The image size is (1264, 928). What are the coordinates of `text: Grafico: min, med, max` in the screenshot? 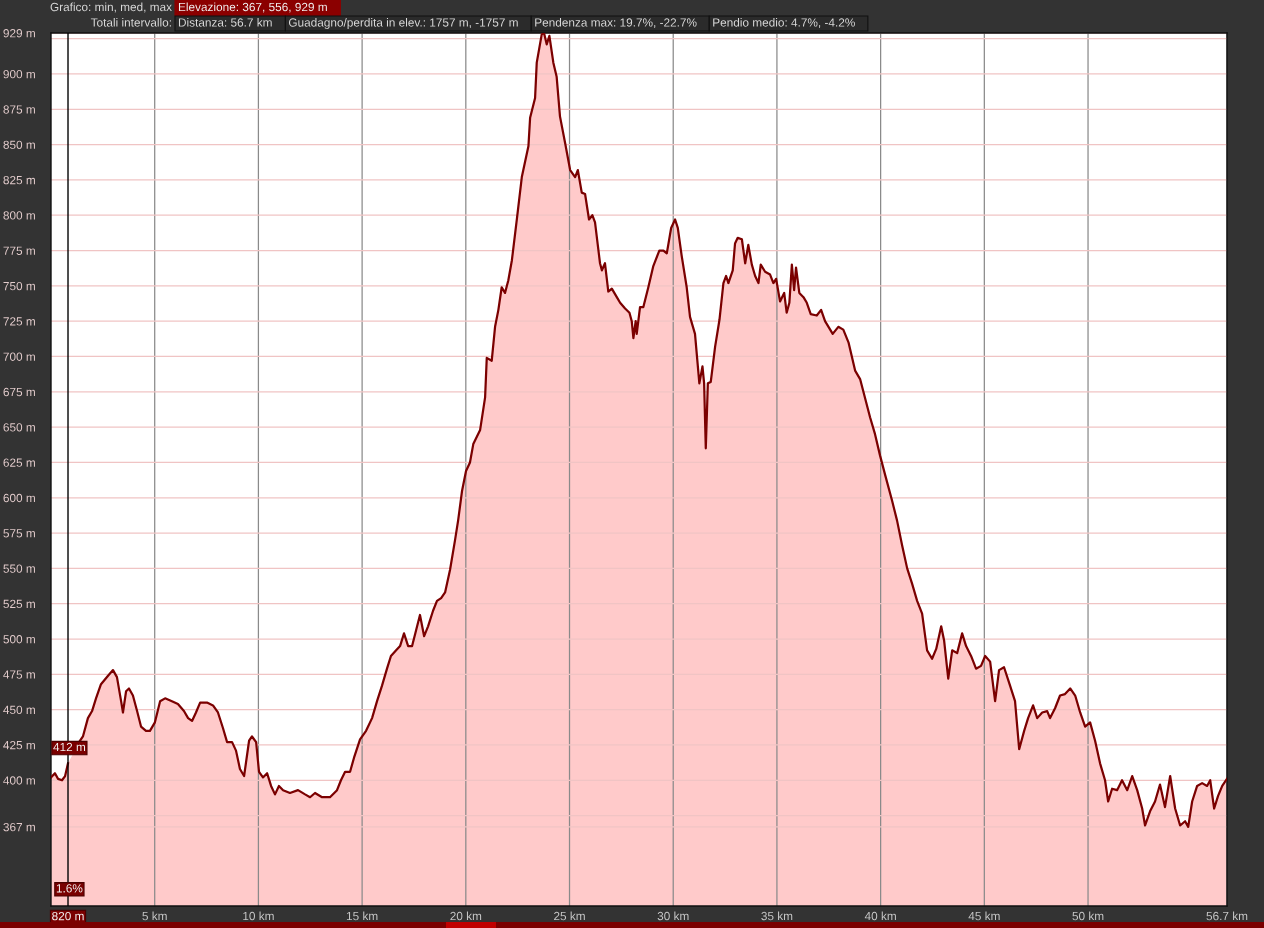 It's located at (111, 7).